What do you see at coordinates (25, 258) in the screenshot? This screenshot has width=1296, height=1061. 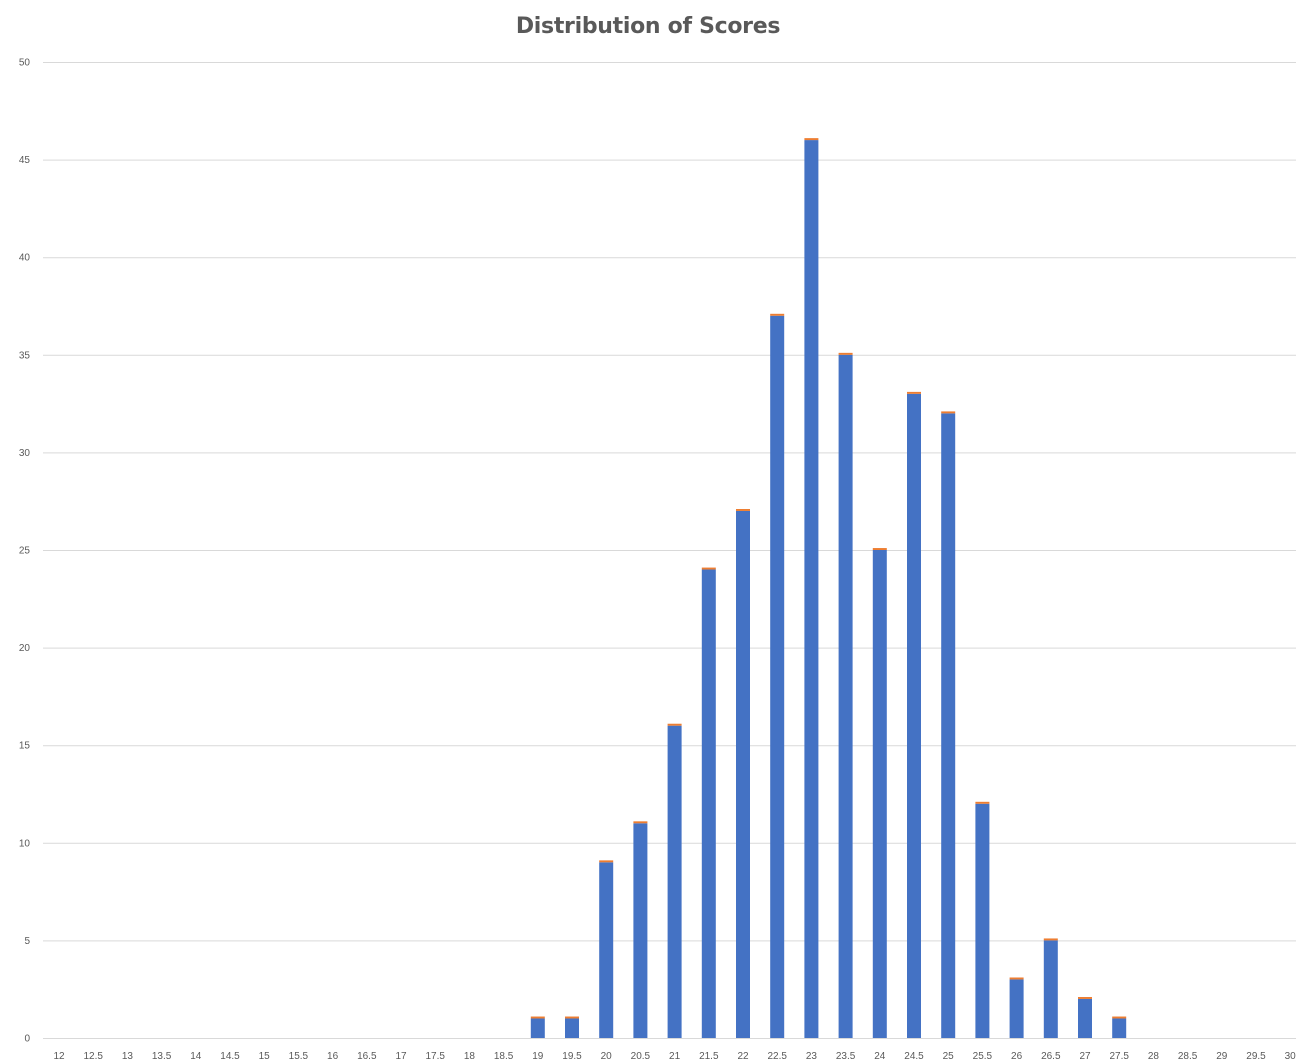 I see `y-tick-label: 40` at bounding box center [25, 258].